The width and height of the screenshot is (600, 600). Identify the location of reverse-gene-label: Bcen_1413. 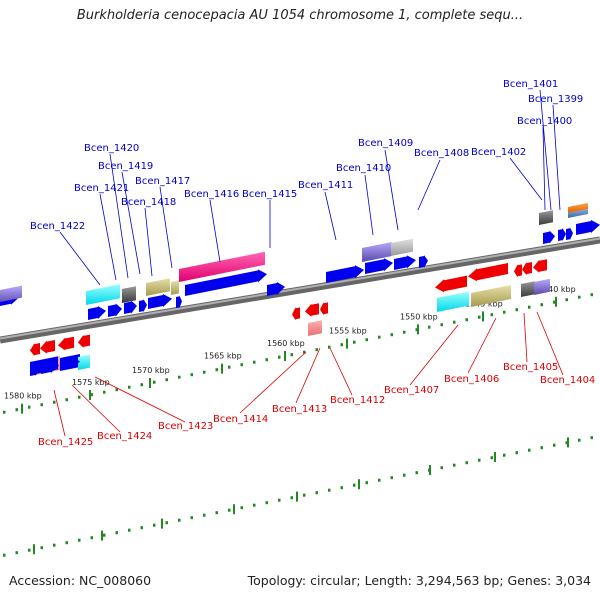
(299, 409).